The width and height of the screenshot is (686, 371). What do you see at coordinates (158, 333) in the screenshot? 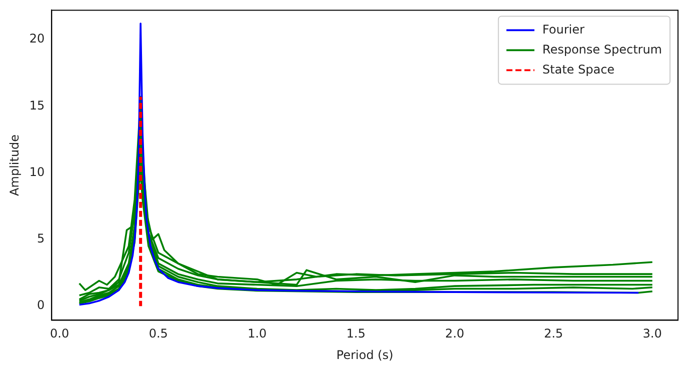
I see `x-tick-label: 0.5` at bounding box center [158, 333].